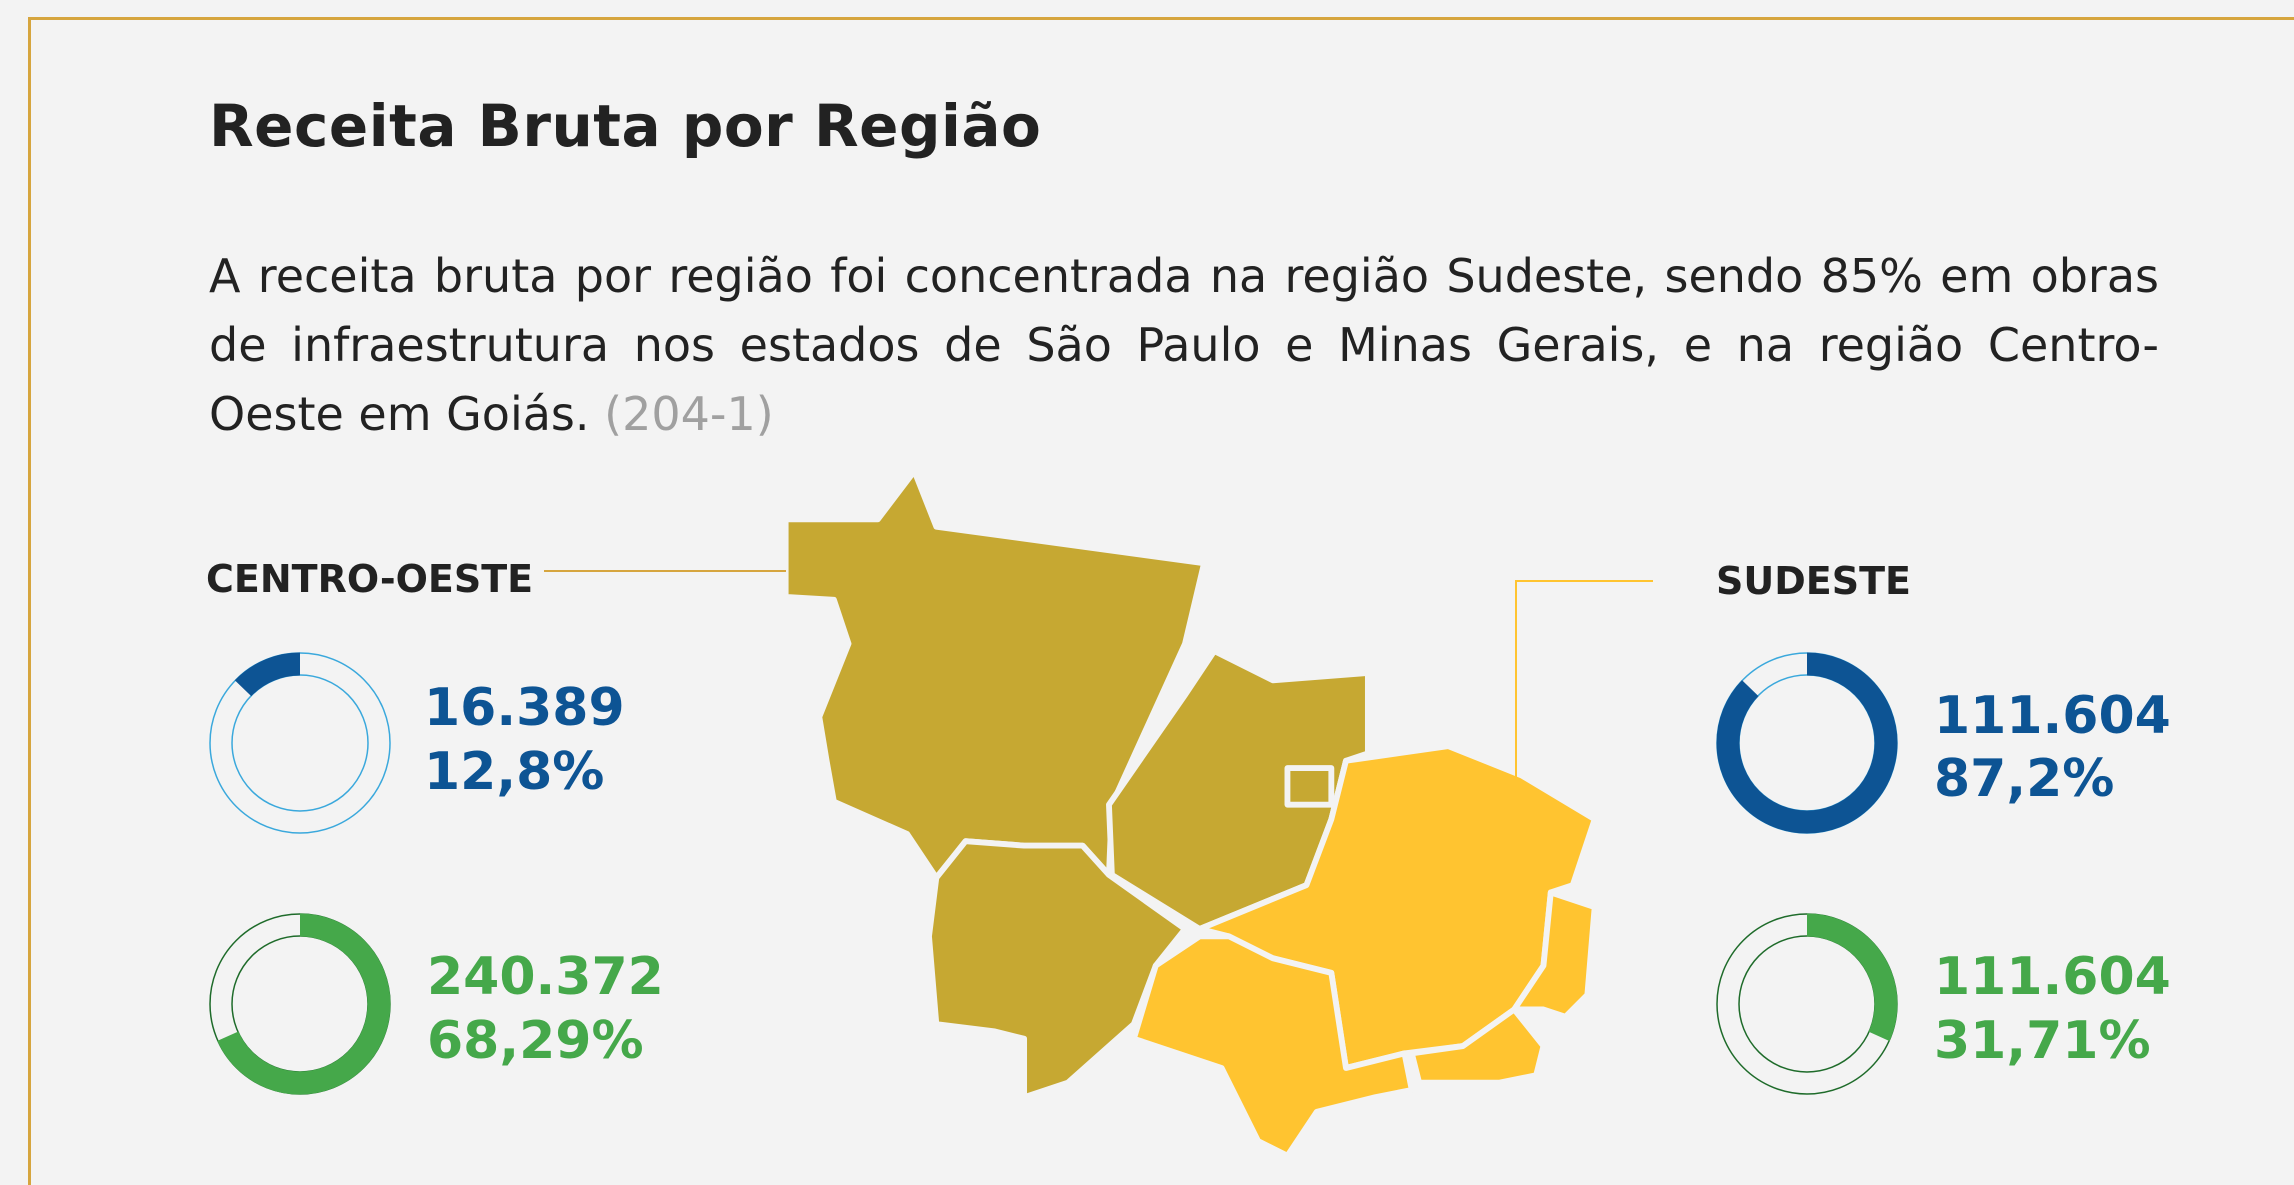  What do you see at coordinates (1813, 581) in the screenshot?
I see `region-label: SUDESTE` at bounding box center [1813, 581].